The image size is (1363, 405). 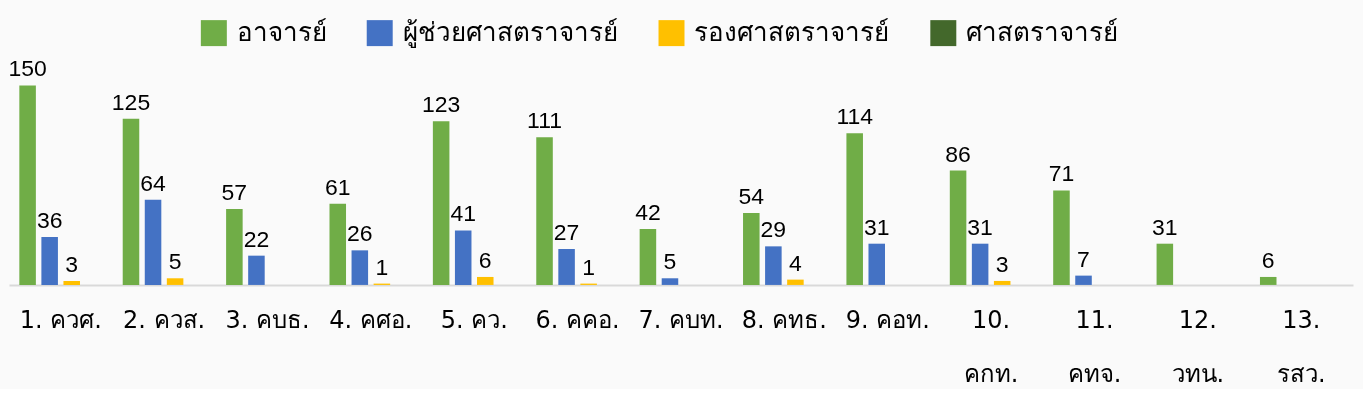 What do you see at coordinates (648, 212) in the screenshot?
I see `data-label: 42` at bounding box center [648, 212].